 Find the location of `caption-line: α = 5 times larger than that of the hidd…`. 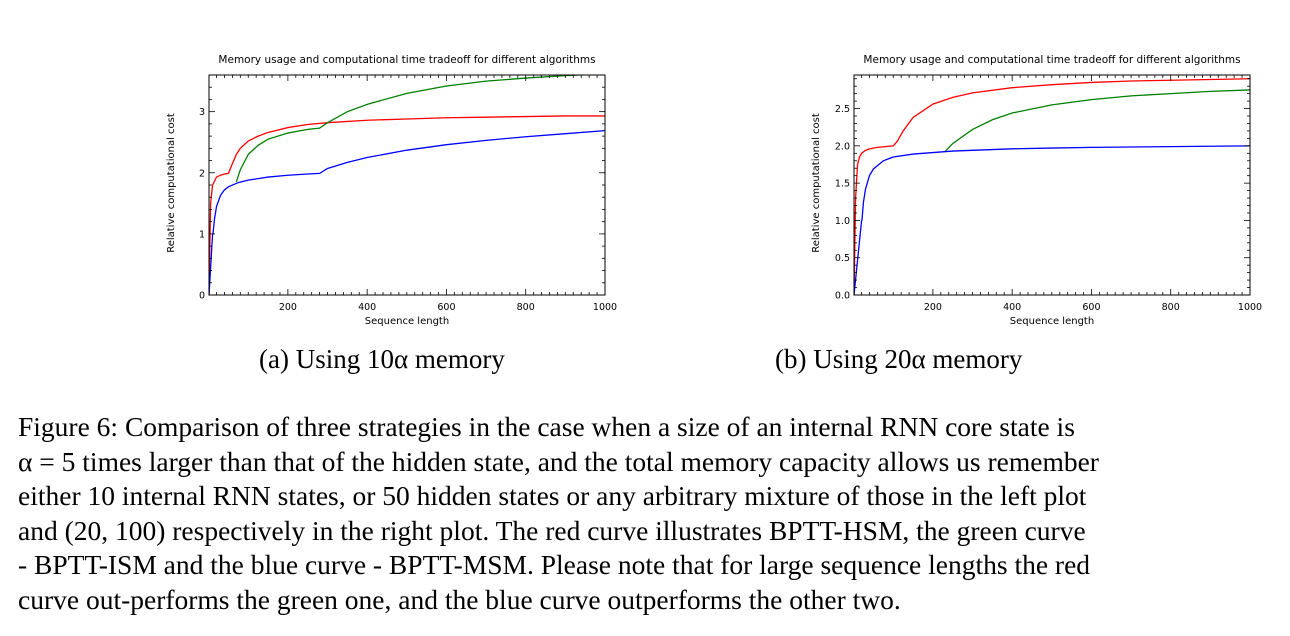

caption-line: α = 5 times larger than that of the hidd… is located at coordinates (558, 461).